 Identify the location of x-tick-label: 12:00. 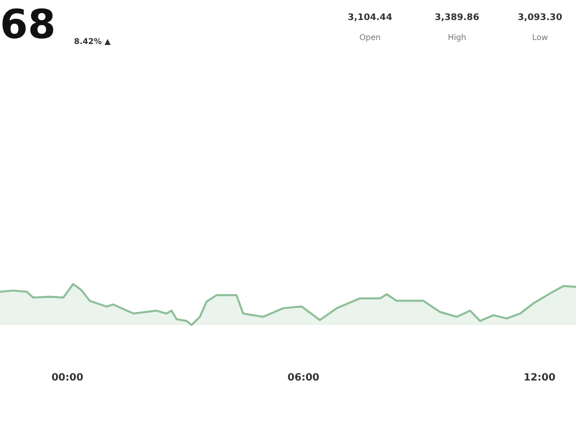
(540, 378).